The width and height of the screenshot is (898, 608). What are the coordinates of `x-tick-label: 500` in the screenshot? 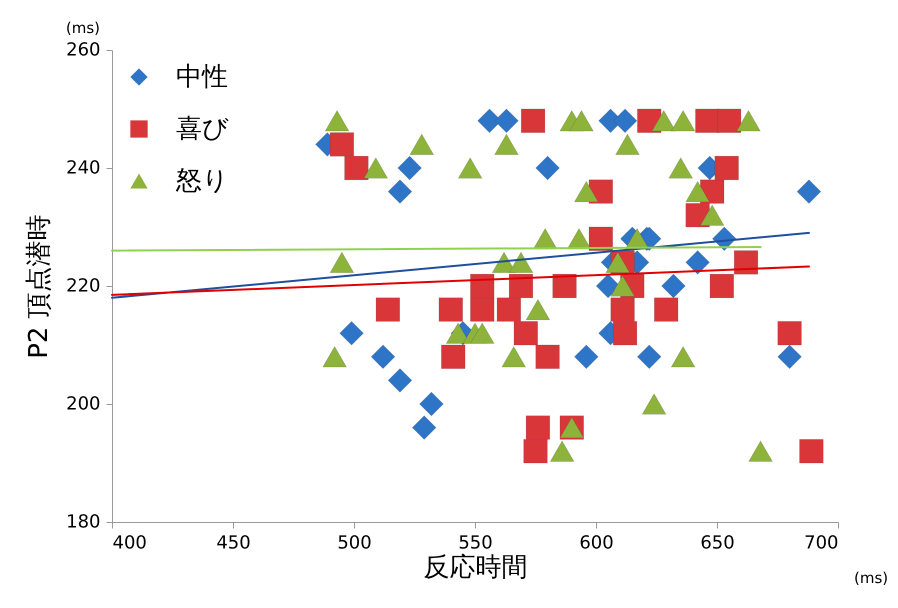 It's located at (354, 543).